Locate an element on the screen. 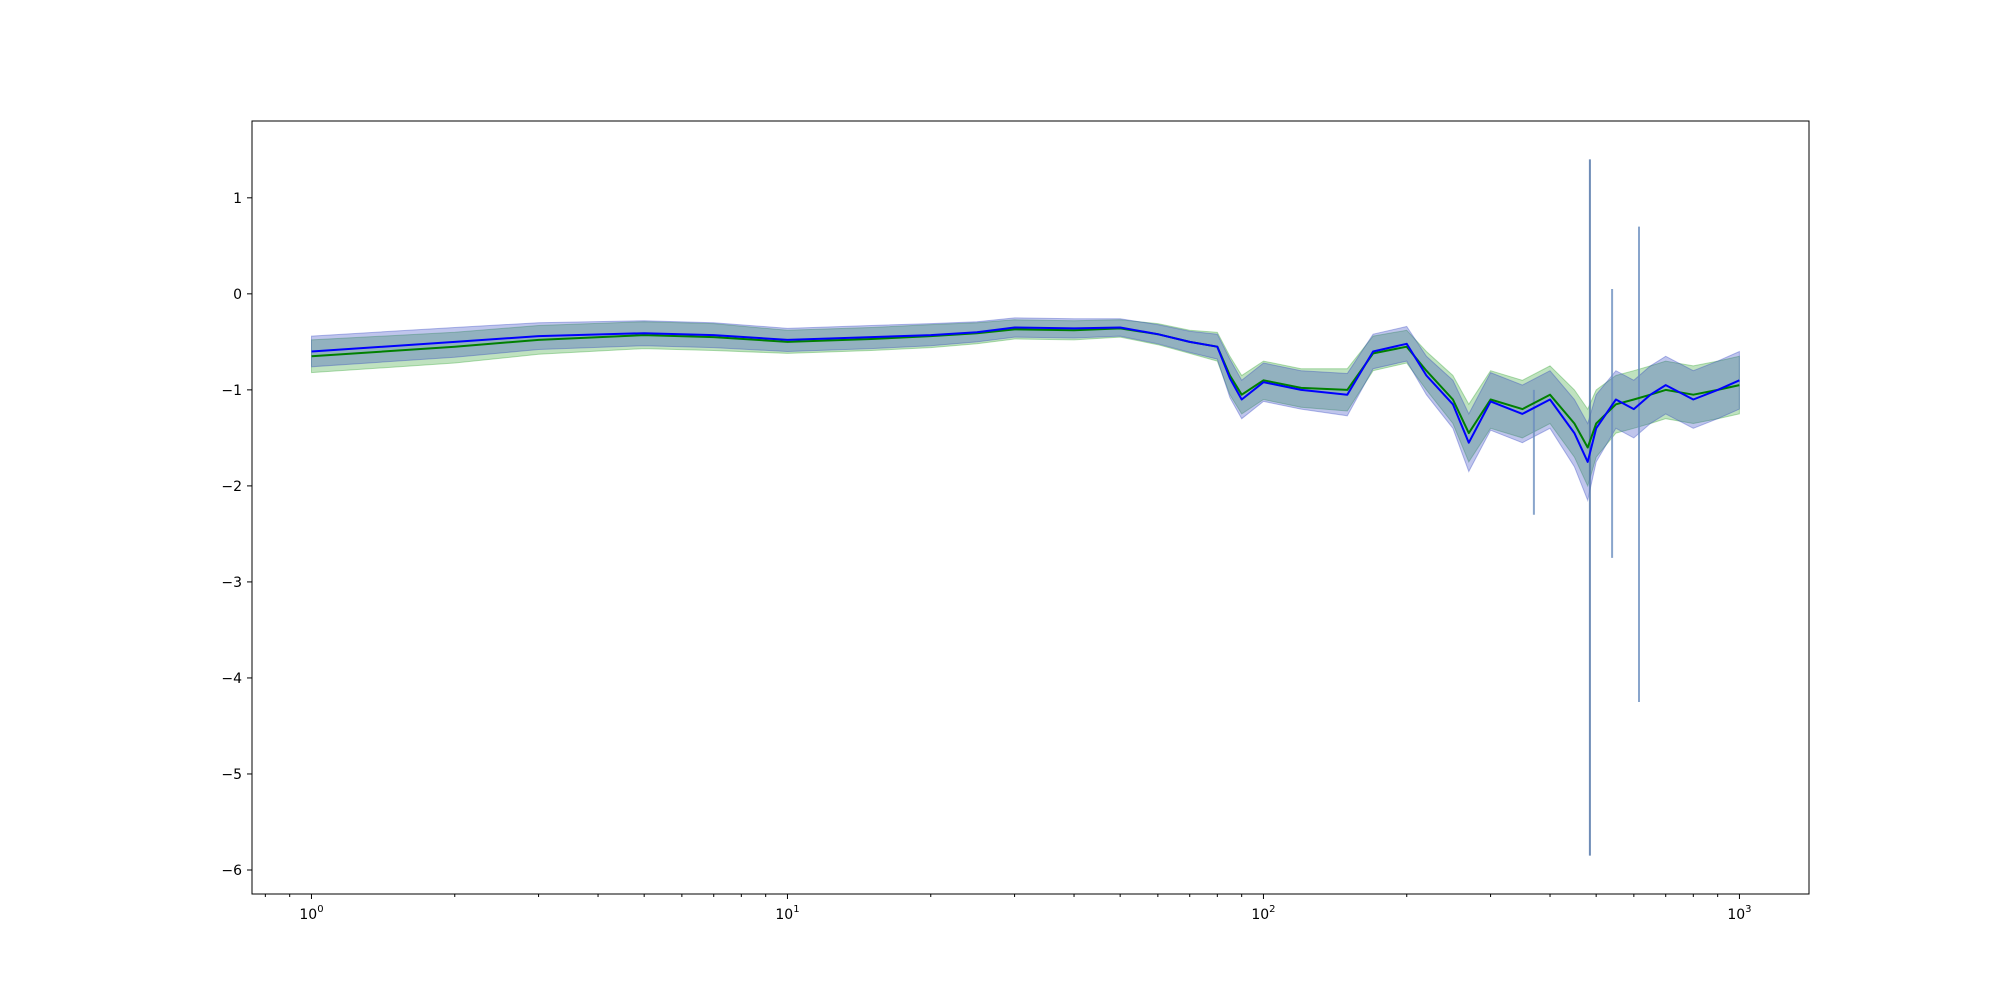 This screenshot has width=2000, height=1000. y-tick-label-3: −2 is located at coordinates (231, 487).